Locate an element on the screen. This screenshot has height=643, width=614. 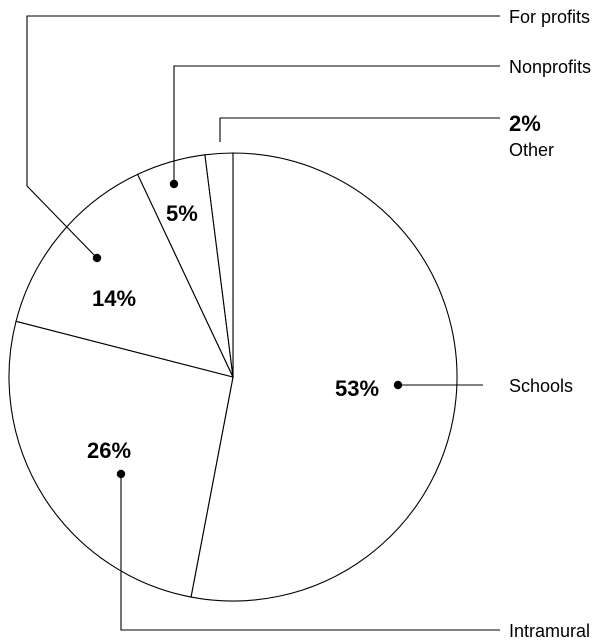
leader-dot-schools is located at coordinates (398, 385).